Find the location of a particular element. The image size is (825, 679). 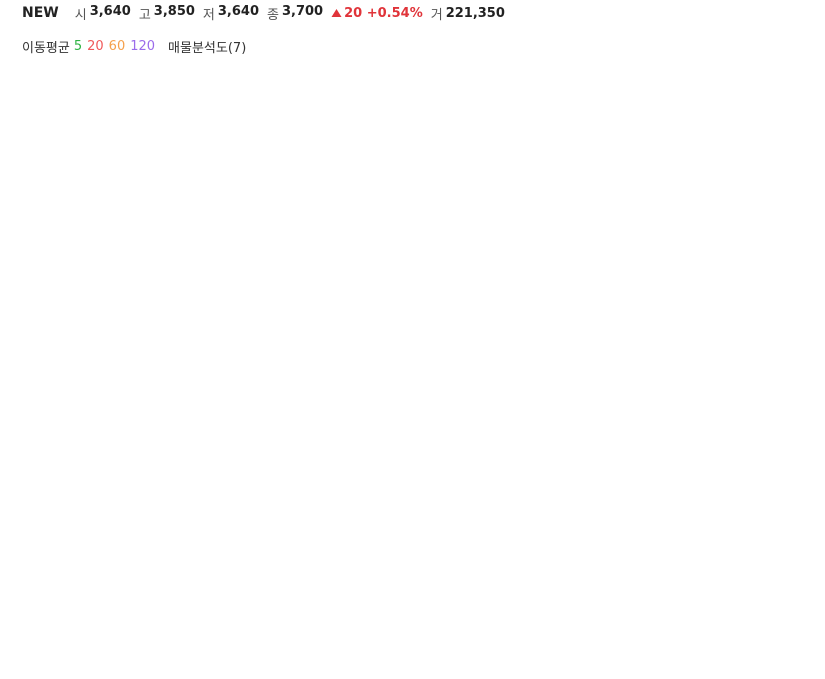

legend-entry: 60 is located at coordinates (117, 46).